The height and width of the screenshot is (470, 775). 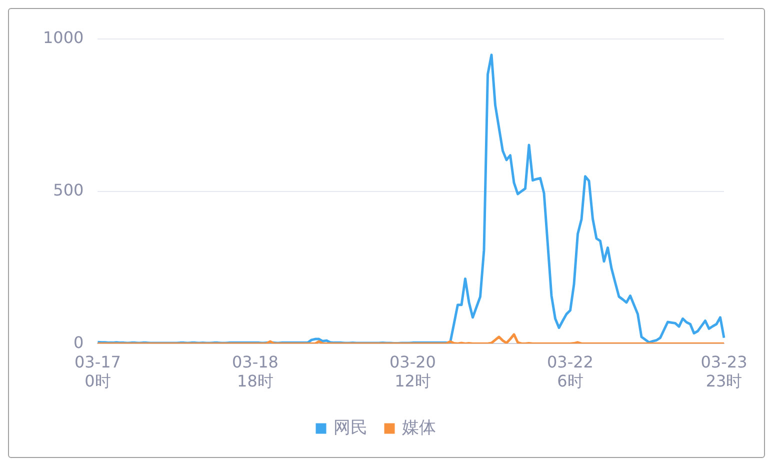 What do you see at coordinates (255, 371) in the screenshot?
I see `x-tick-label: 03-18 18时` at bounding box center [255, 371].